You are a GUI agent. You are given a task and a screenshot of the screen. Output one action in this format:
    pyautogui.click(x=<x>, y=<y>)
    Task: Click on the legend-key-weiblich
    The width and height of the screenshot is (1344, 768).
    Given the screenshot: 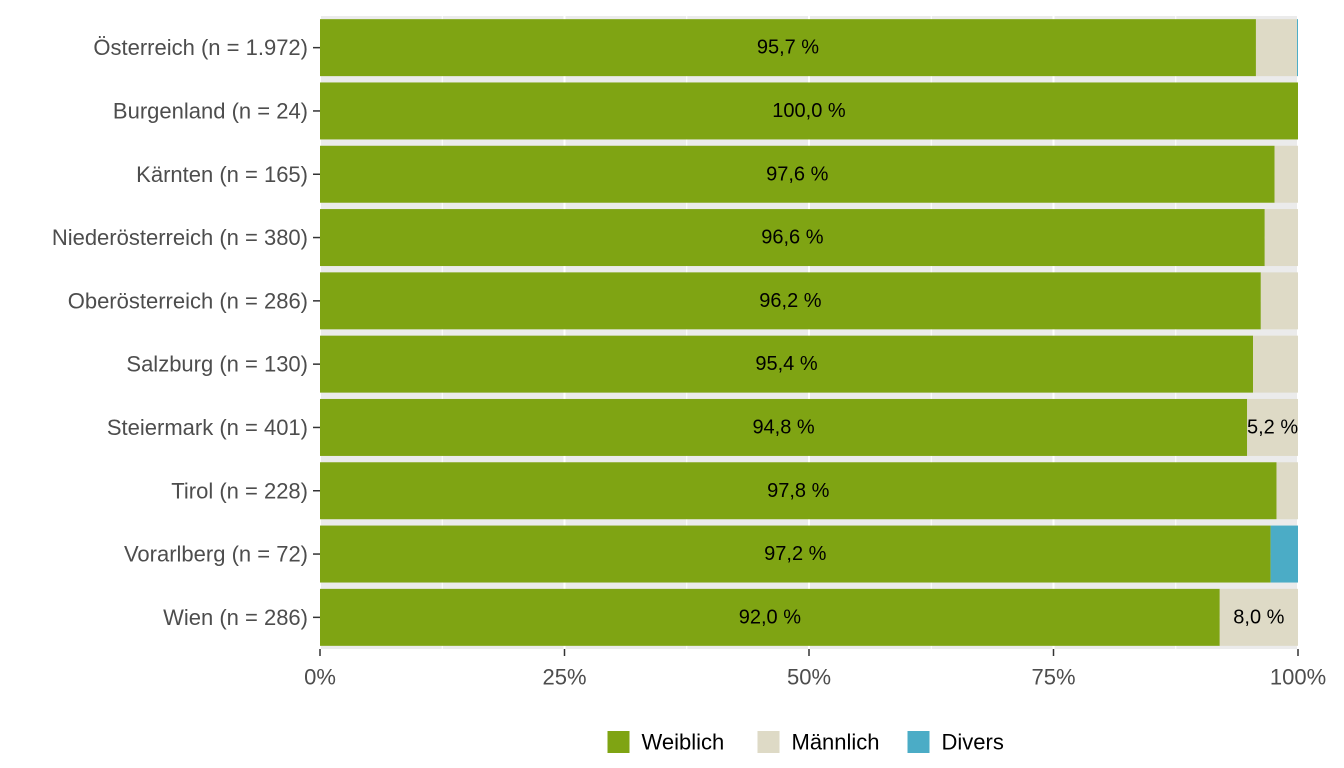 What is the action you would take?
    pyautogui.click(x=618, y=742)
    